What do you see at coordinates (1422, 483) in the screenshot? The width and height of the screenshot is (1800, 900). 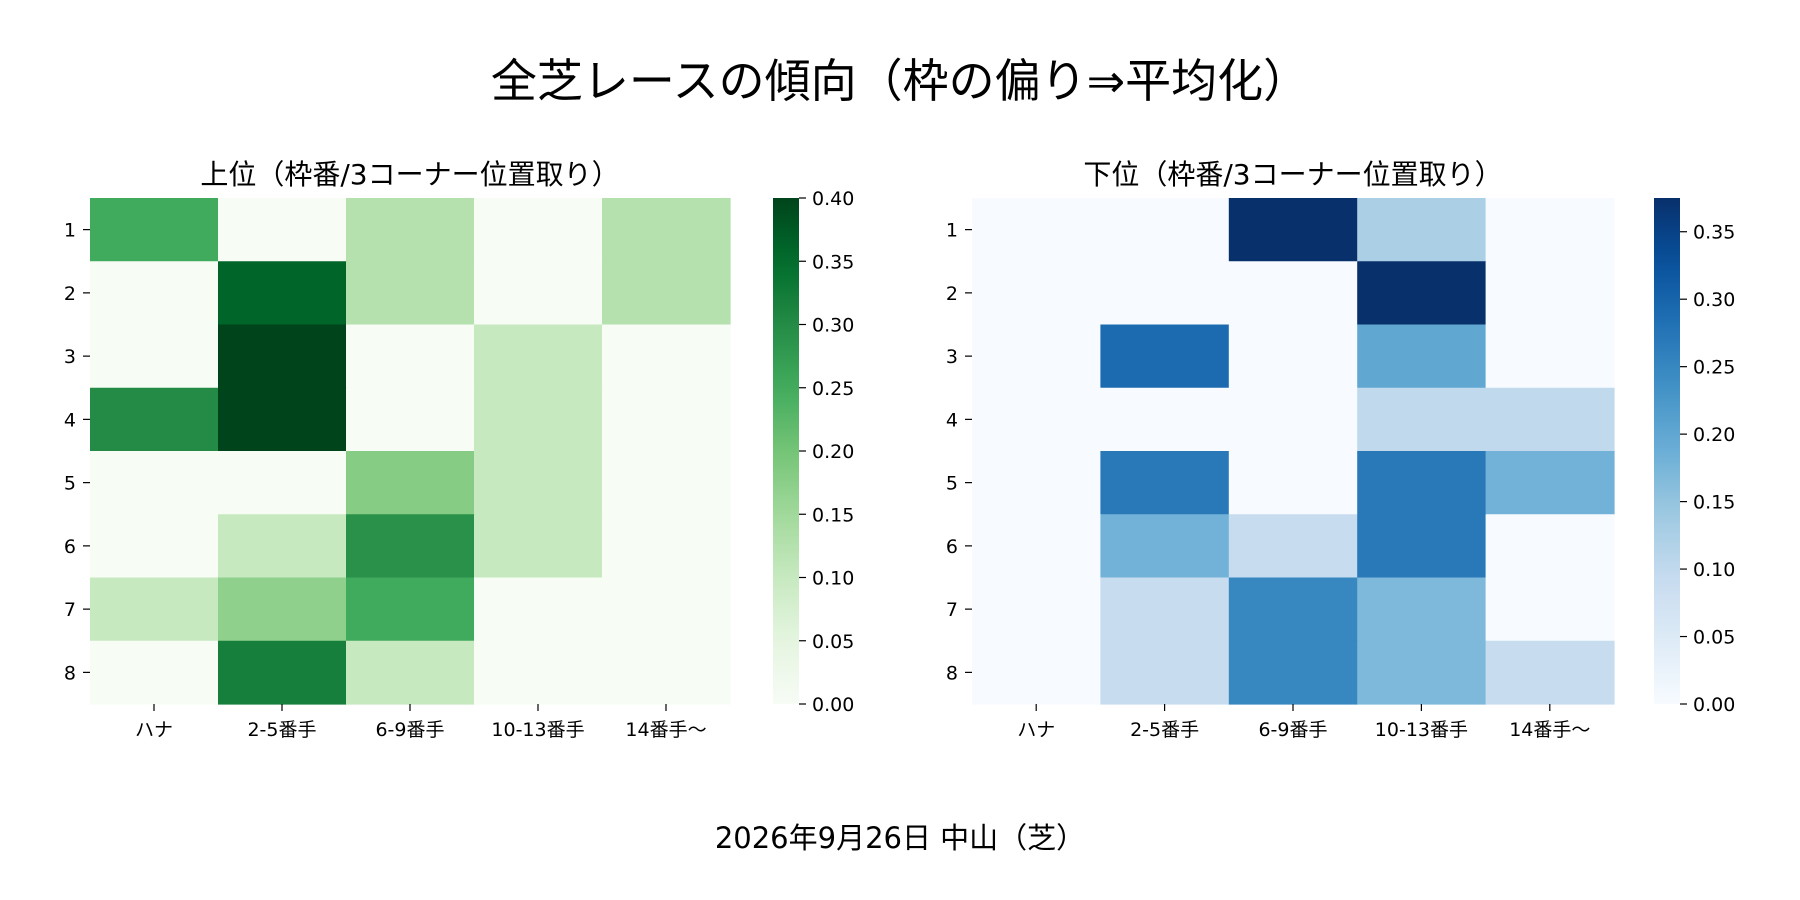 I see `heatmap-cell-r5-c4` at bounding box center [1422, 483].